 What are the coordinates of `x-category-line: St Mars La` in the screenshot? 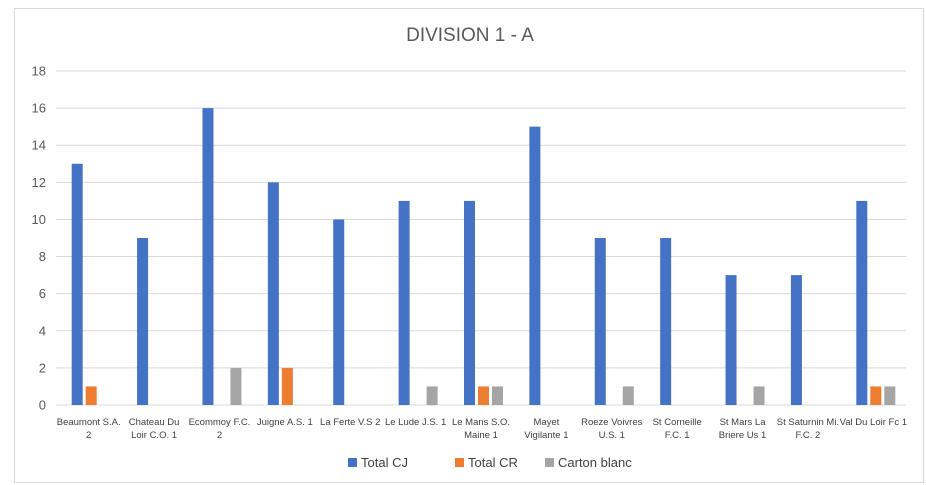 It's located at (743, 422).